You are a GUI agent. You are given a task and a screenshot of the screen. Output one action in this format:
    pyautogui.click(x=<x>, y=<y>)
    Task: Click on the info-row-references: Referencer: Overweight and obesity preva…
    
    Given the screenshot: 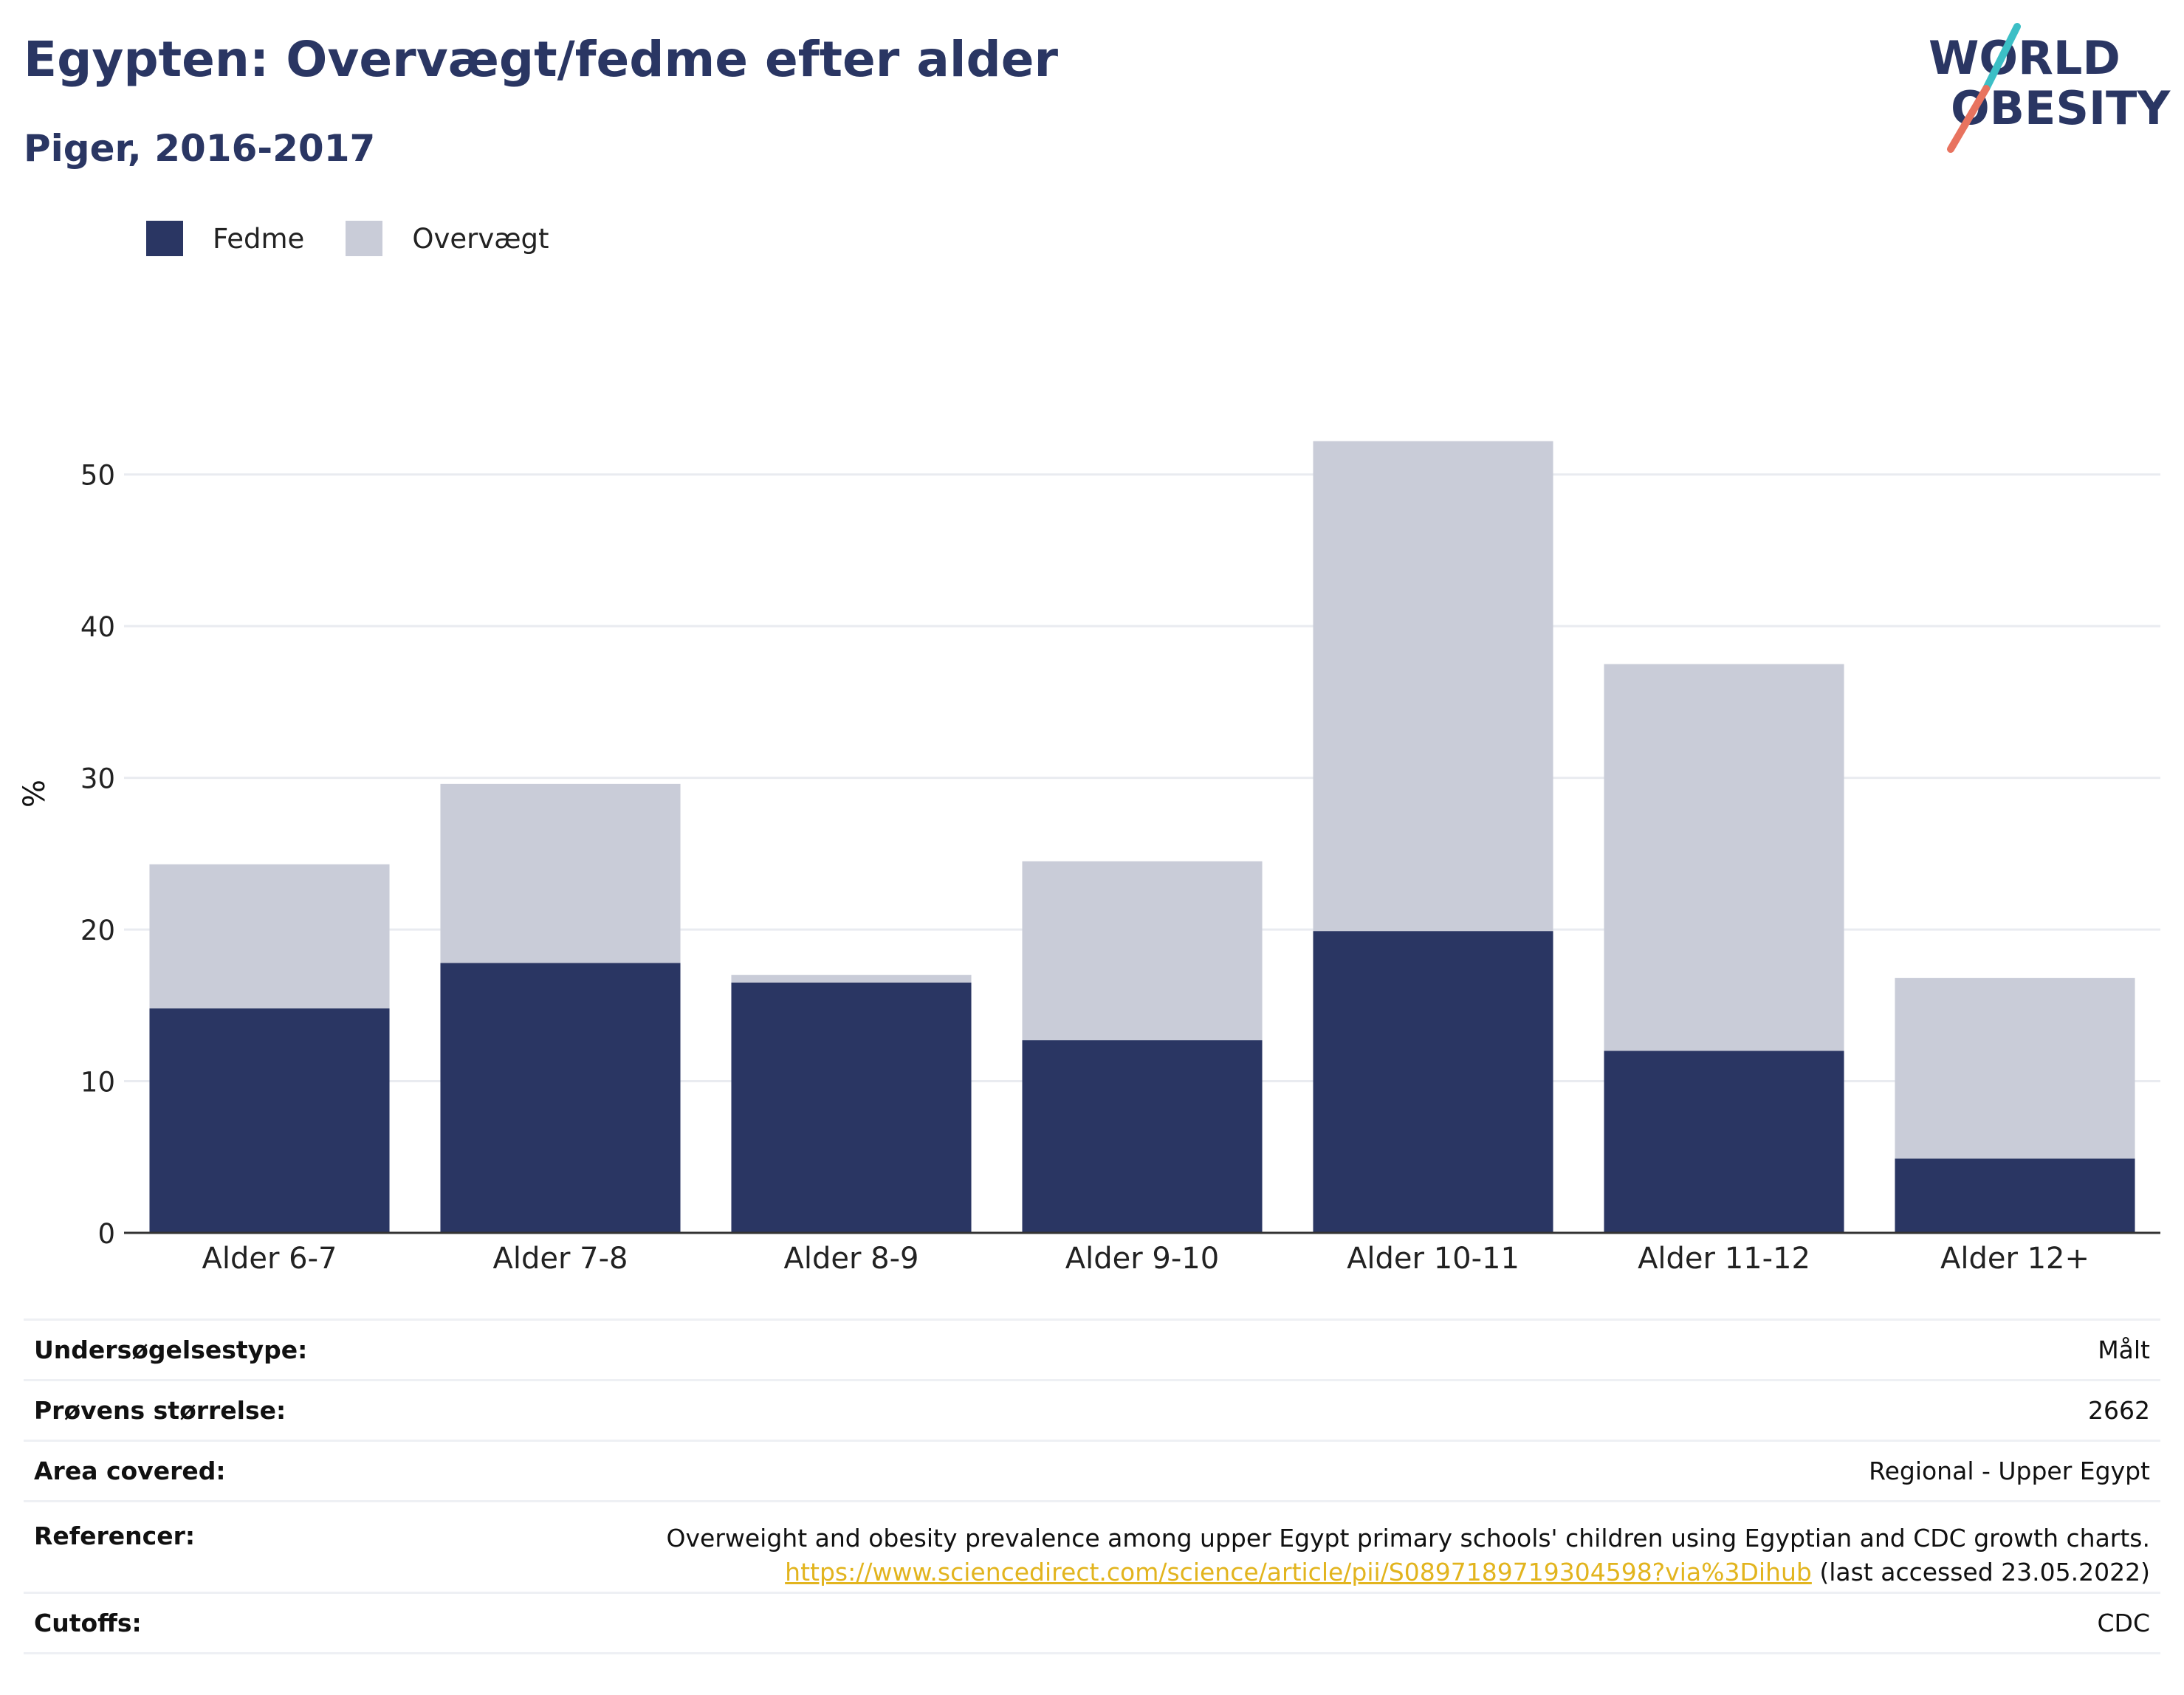 What is the action you would take?
    pyautogui.click(x=1092, y=1546)
    